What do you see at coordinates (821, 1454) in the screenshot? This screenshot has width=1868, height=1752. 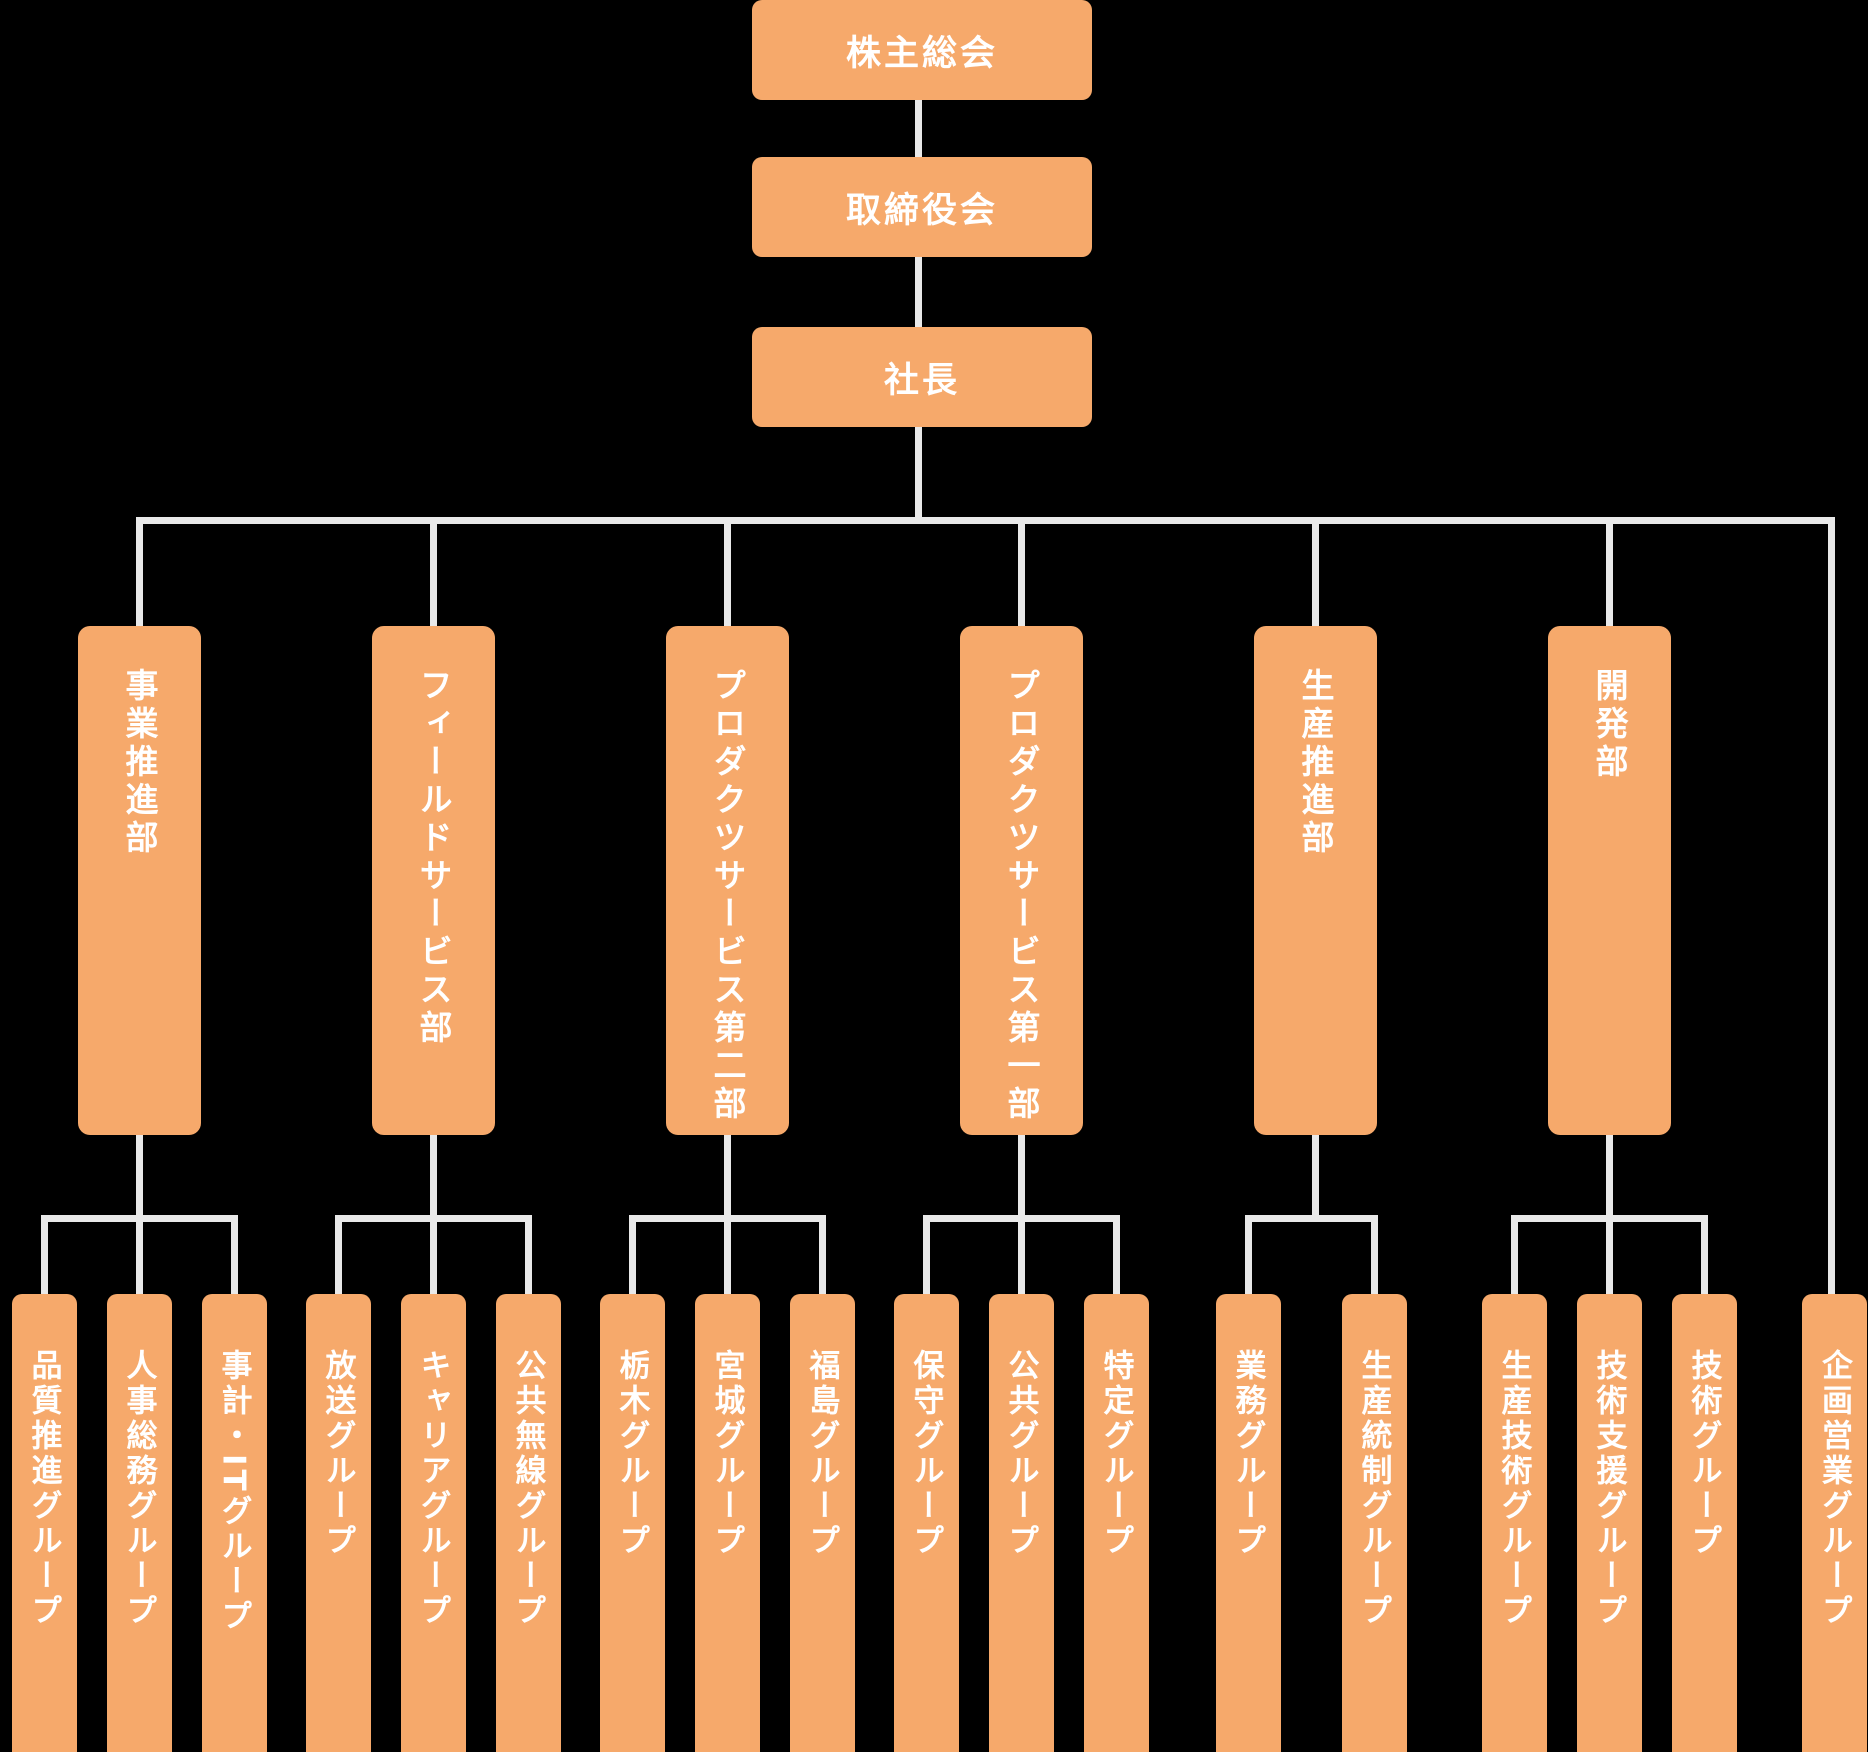 I see `group-label: 福島グループ` at bounding box center [821, 1454].